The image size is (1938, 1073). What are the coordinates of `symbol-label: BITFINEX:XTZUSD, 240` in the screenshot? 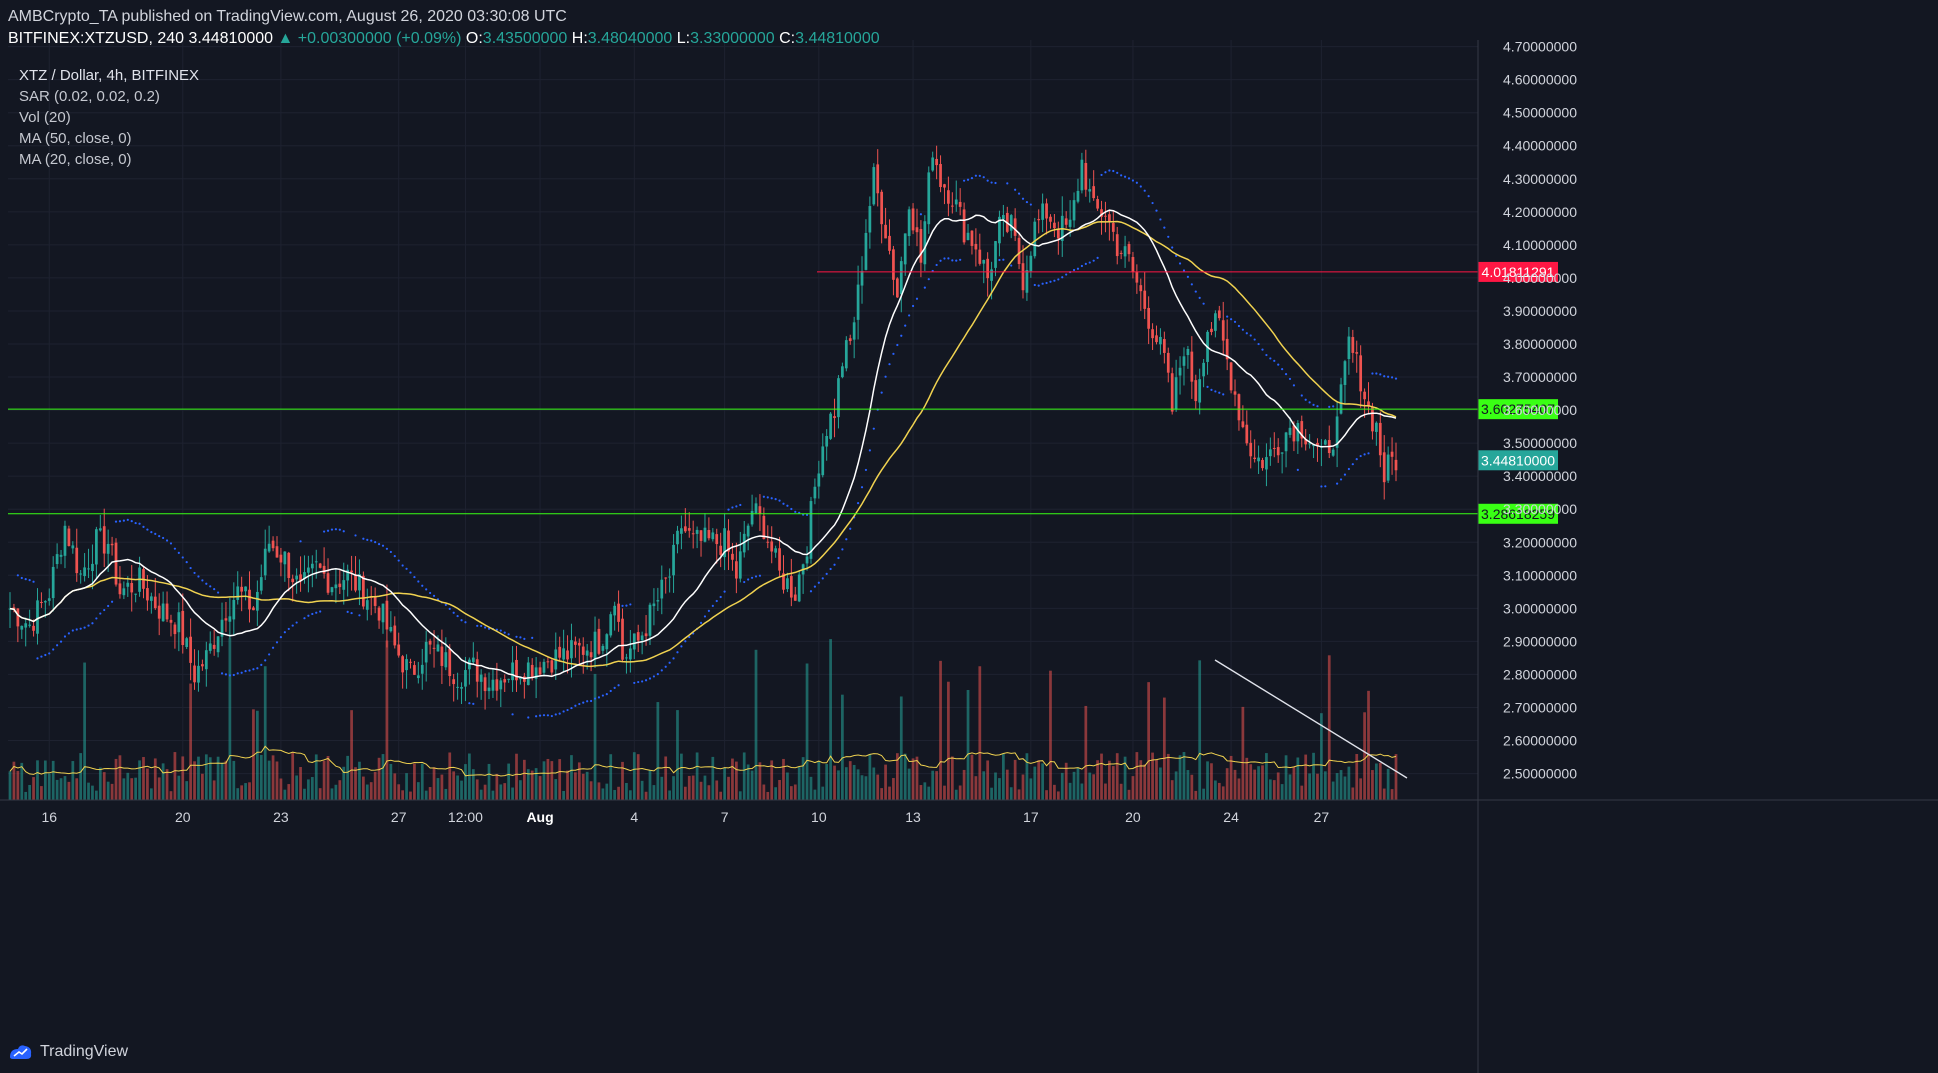 It's located at (96, 38).